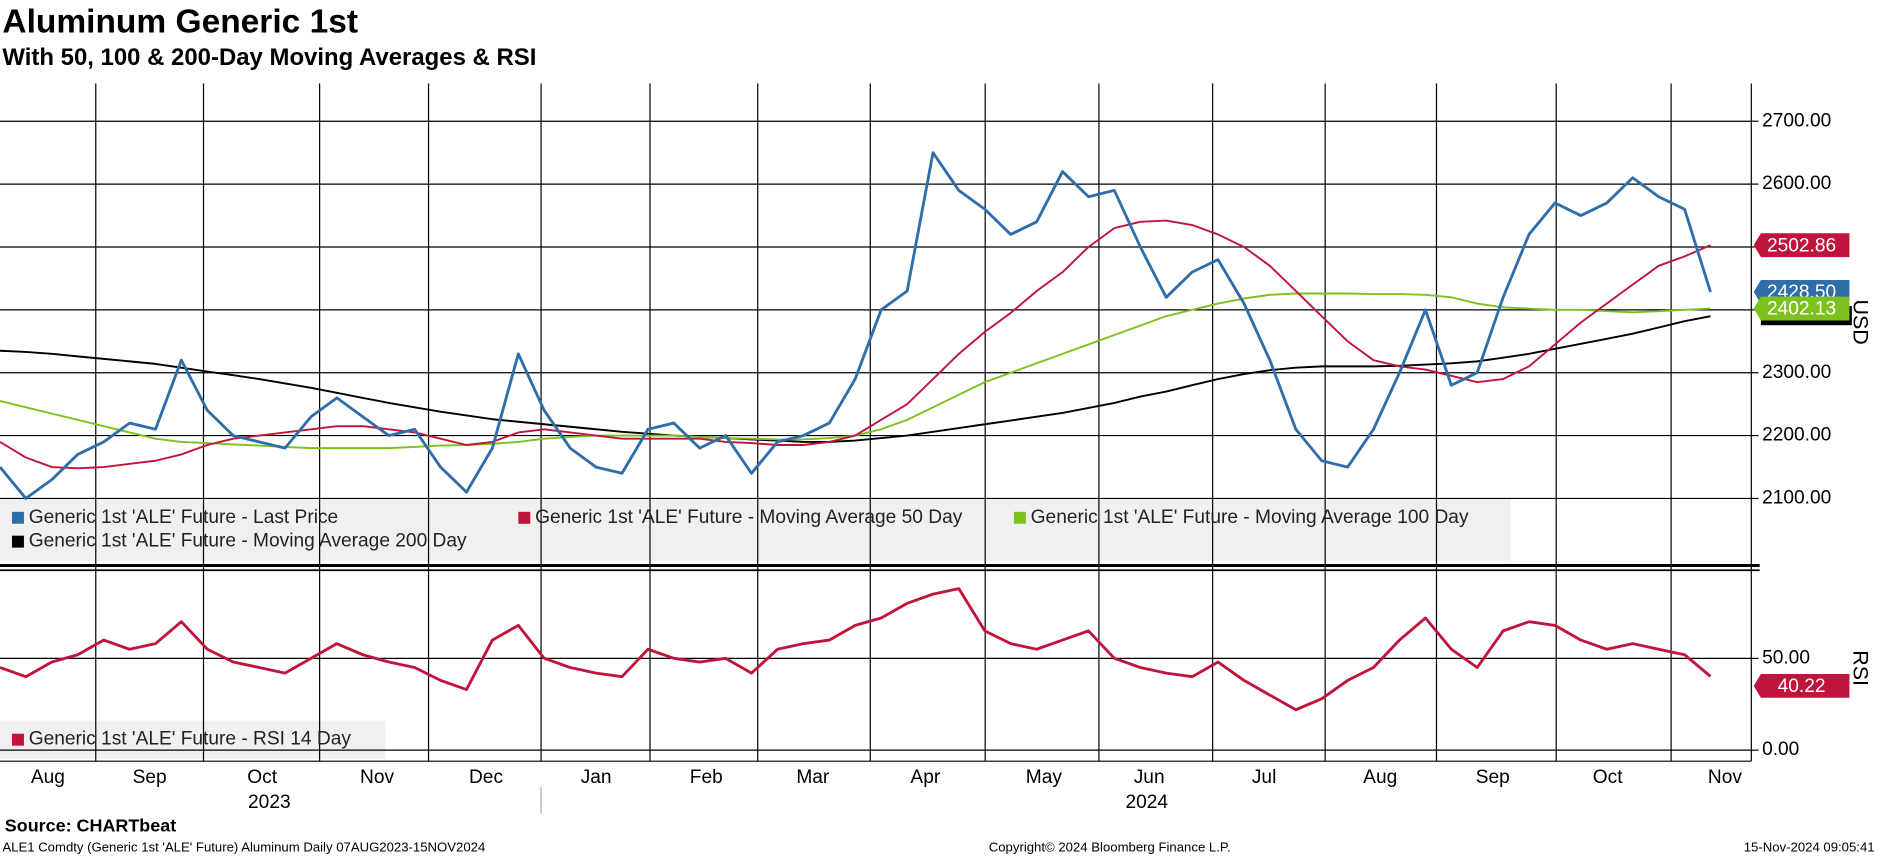 This screenshot has height=859, width=1877. I want to click on x-tick-label: Dec, so click(486, 777).